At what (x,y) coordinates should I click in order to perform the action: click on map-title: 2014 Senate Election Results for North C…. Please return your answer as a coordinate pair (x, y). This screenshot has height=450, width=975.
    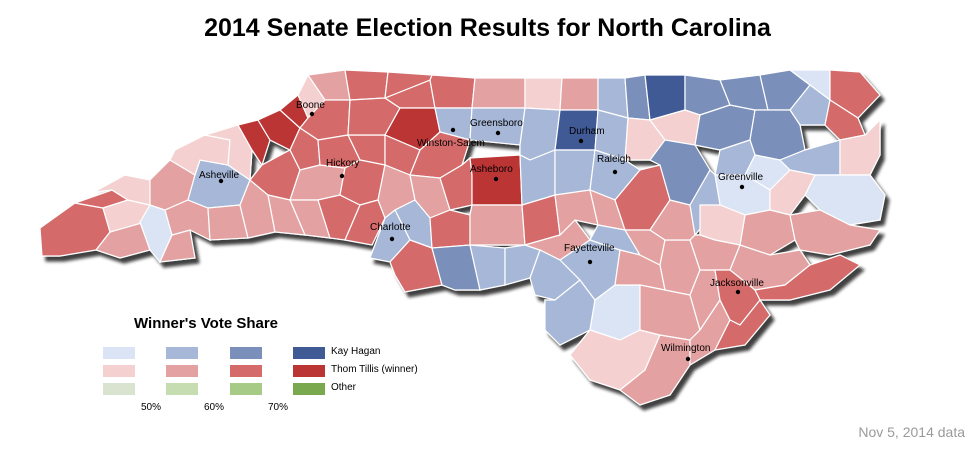
    Looking at the image, I should click on (487, 28).